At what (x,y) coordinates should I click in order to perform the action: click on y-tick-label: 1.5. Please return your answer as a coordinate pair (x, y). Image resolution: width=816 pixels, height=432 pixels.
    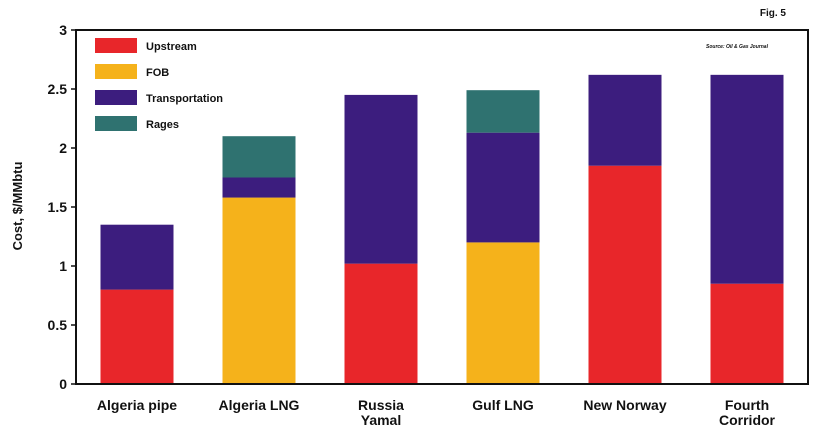
    Looking at the image, I should click on (58, 207).